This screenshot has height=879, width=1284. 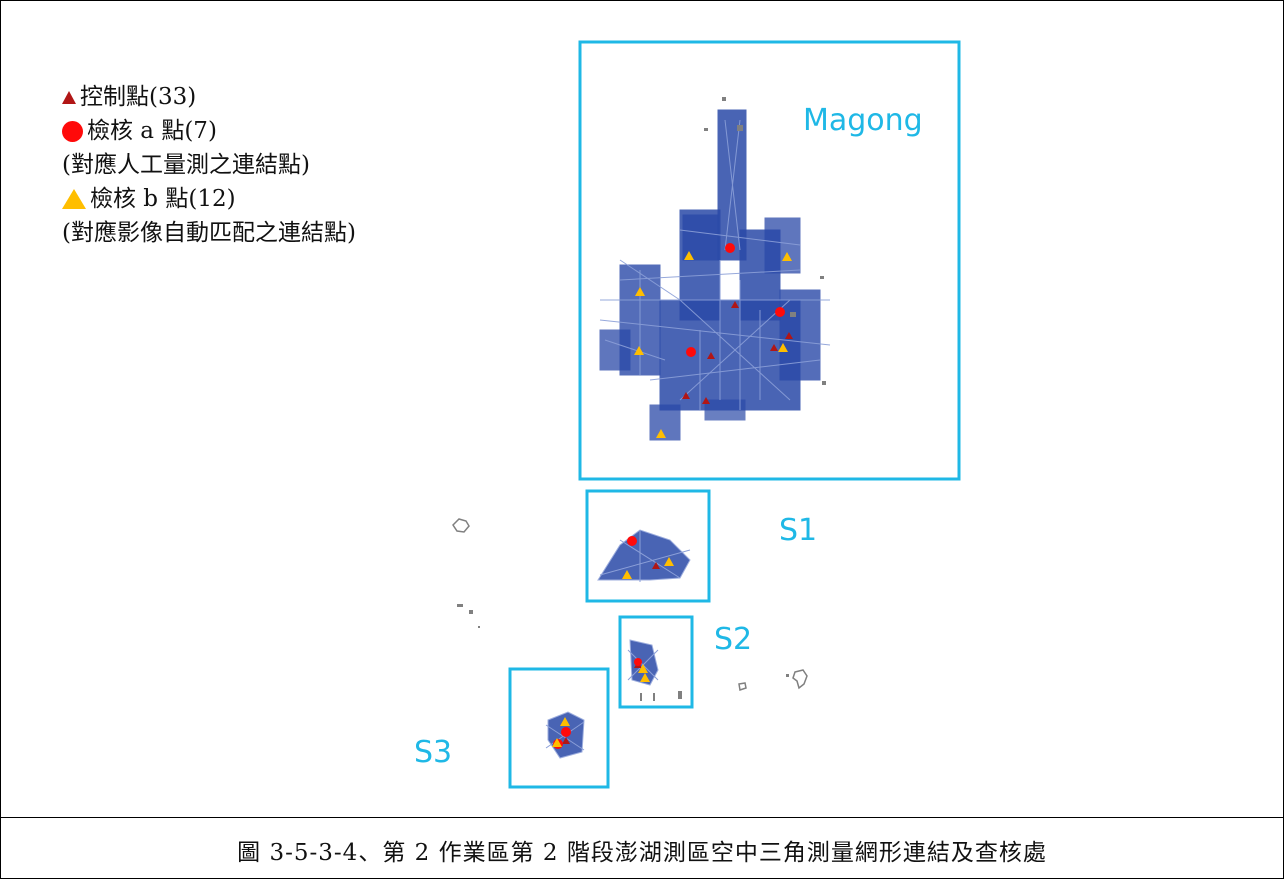 I want to click on legend-check-a-note: (對應人工量測之連結點), so click(x=209, y=165).